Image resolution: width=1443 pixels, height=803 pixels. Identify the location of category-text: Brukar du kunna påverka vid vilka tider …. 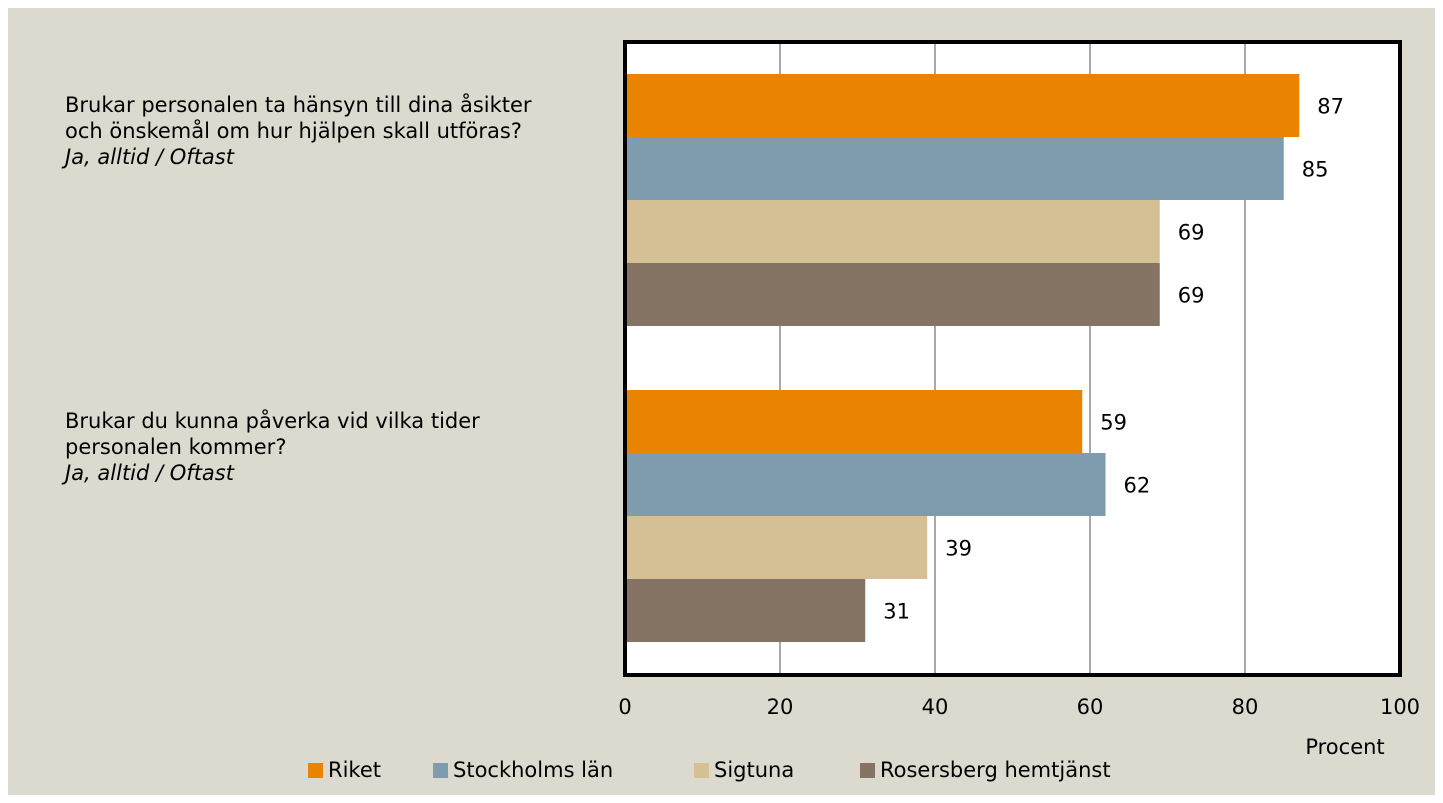
(272, 434).